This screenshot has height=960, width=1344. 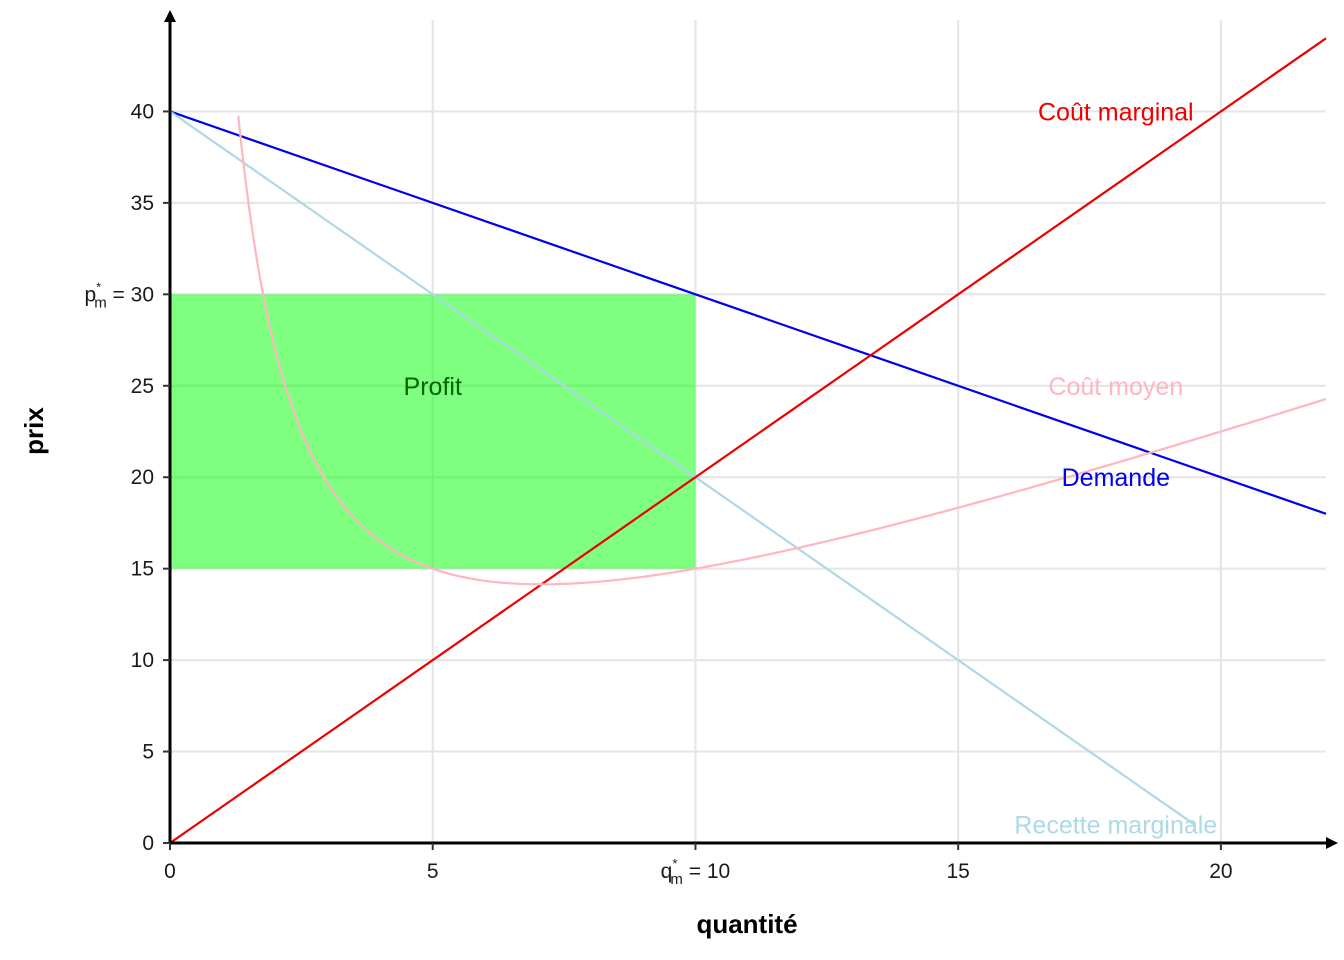 What do you see at coordinates (1220, 871) in the screenshot?
I see `x-tick-label: 20` at bounding box center [1220, 871].